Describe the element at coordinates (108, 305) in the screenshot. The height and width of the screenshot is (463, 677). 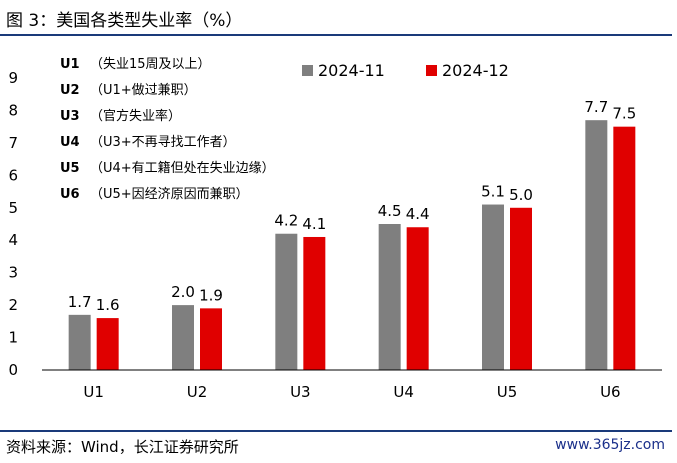
I see `data-label: 1.6` at that location.